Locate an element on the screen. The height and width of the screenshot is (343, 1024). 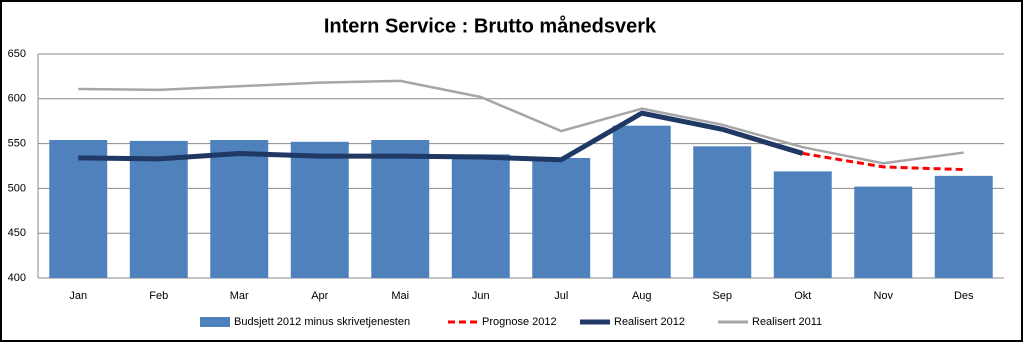
x-tick-label: Jul is located at coordinates (561, 296).